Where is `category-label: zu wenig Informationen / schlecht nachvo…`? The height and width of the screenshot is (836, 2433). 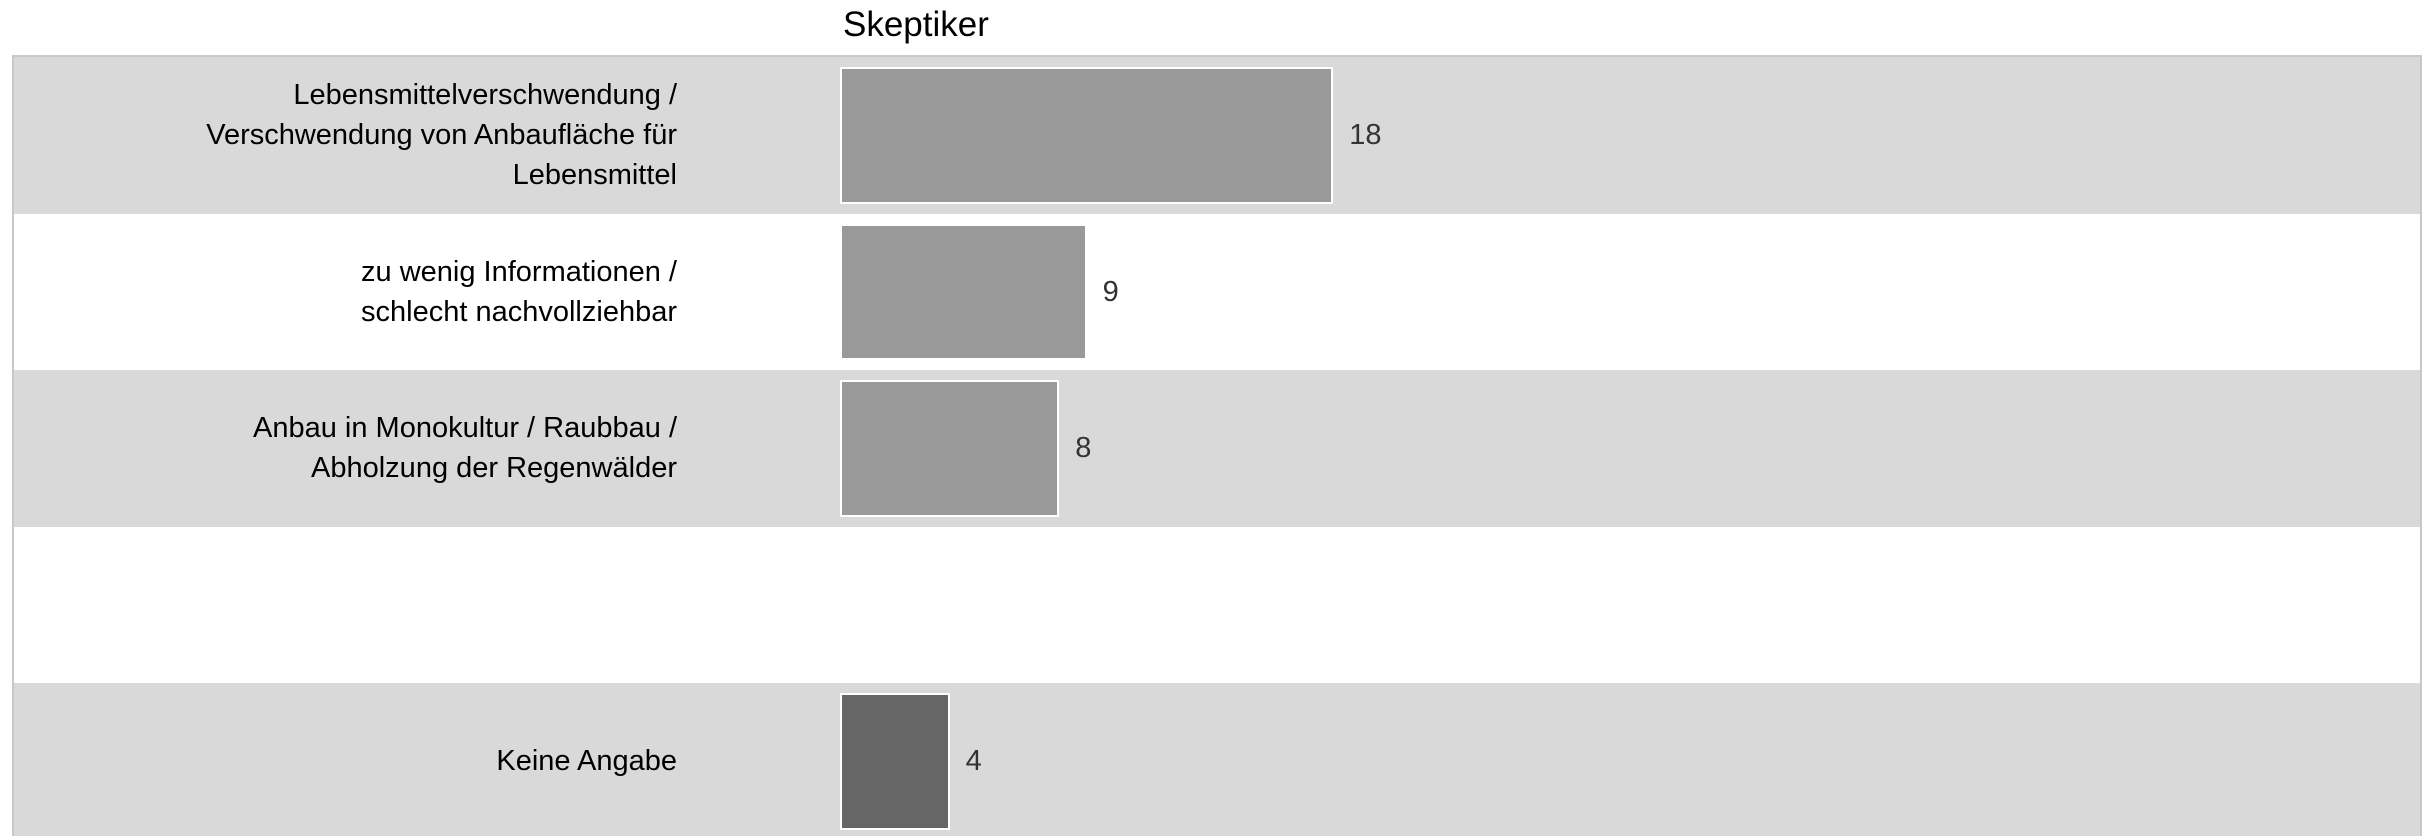
category-label: zu wenig Informationen / schlecht nachvo… is located at coordinates (519, 291).